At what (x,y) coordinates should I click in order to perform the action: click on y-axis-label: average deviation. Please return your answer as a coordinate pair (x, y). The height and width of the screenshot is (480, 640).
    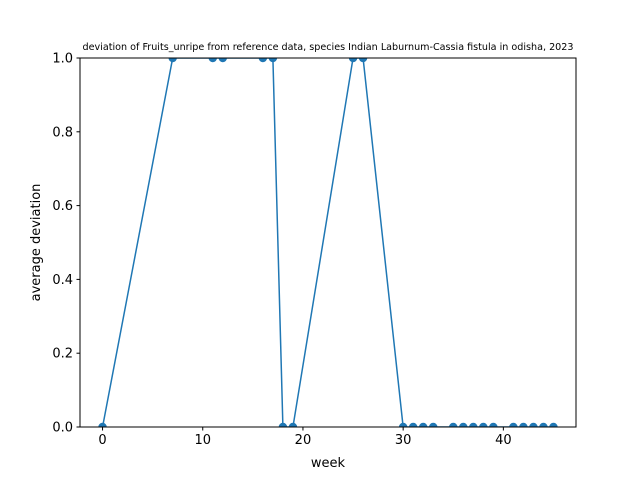
    Looking at the image, I should click on (36, 243).